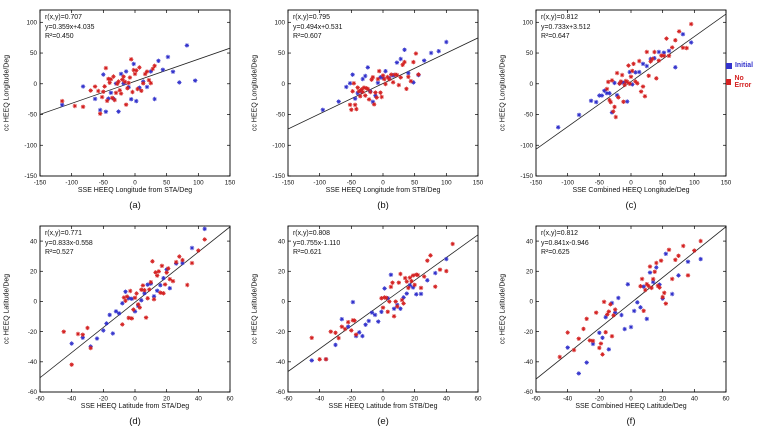 This screenshot has height=430, width=760. I want to click on scatter-plot-d: -60 -40 -20 0 20 40 60 -60 -40 -20 0 20 40, so click(131, 314).